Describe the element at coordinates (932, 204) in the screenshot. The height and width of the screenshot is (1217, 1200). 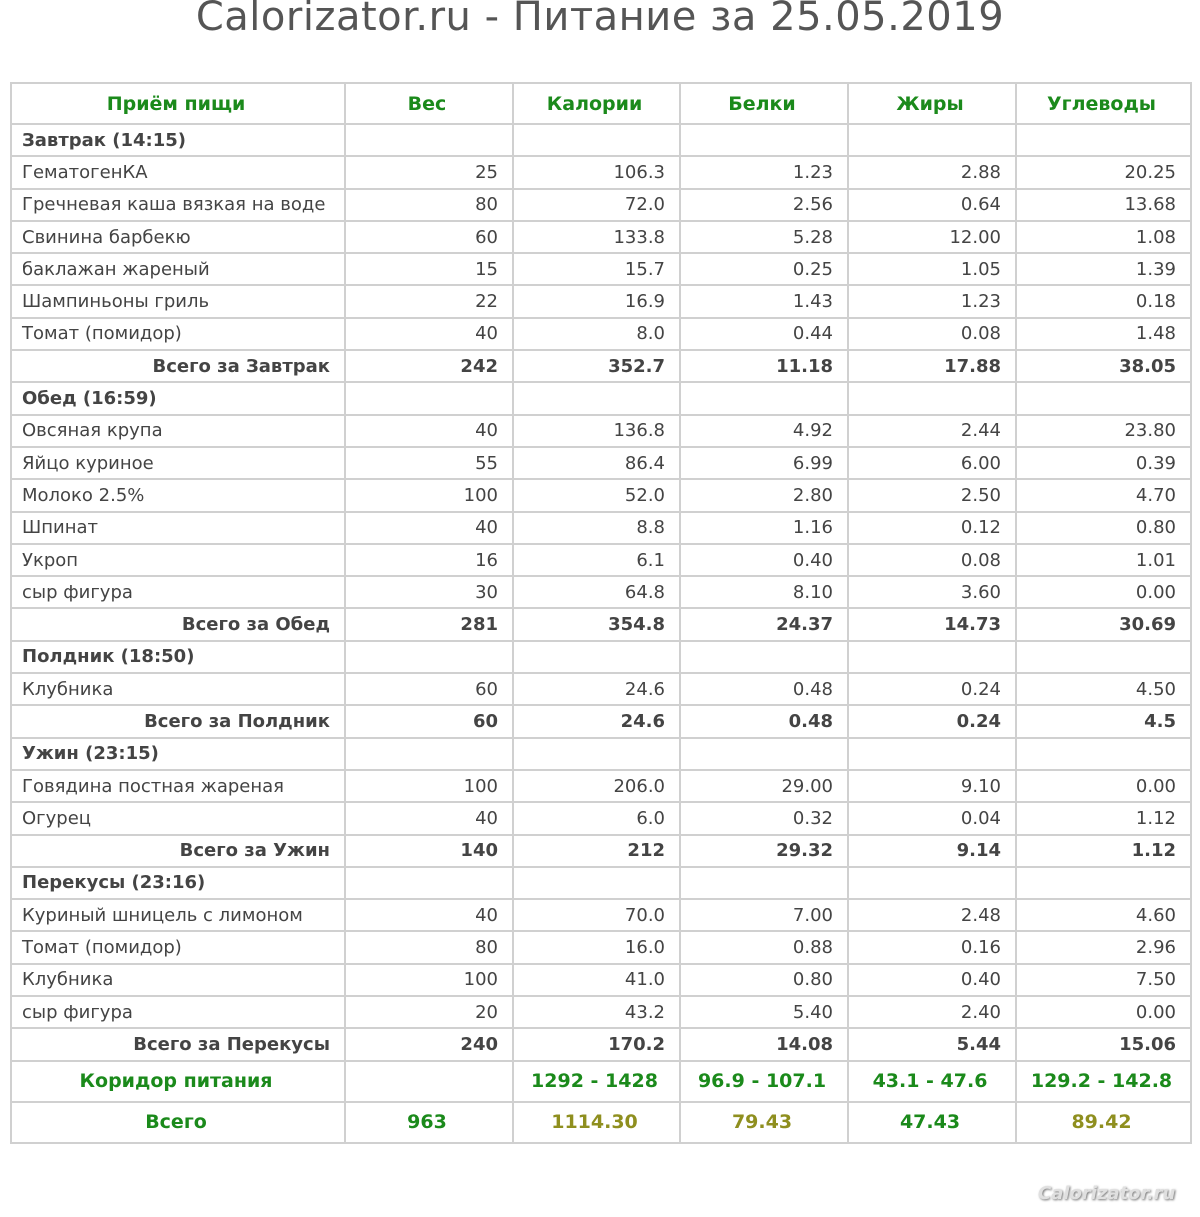
I see `cell-fat: 0.64` at that location.